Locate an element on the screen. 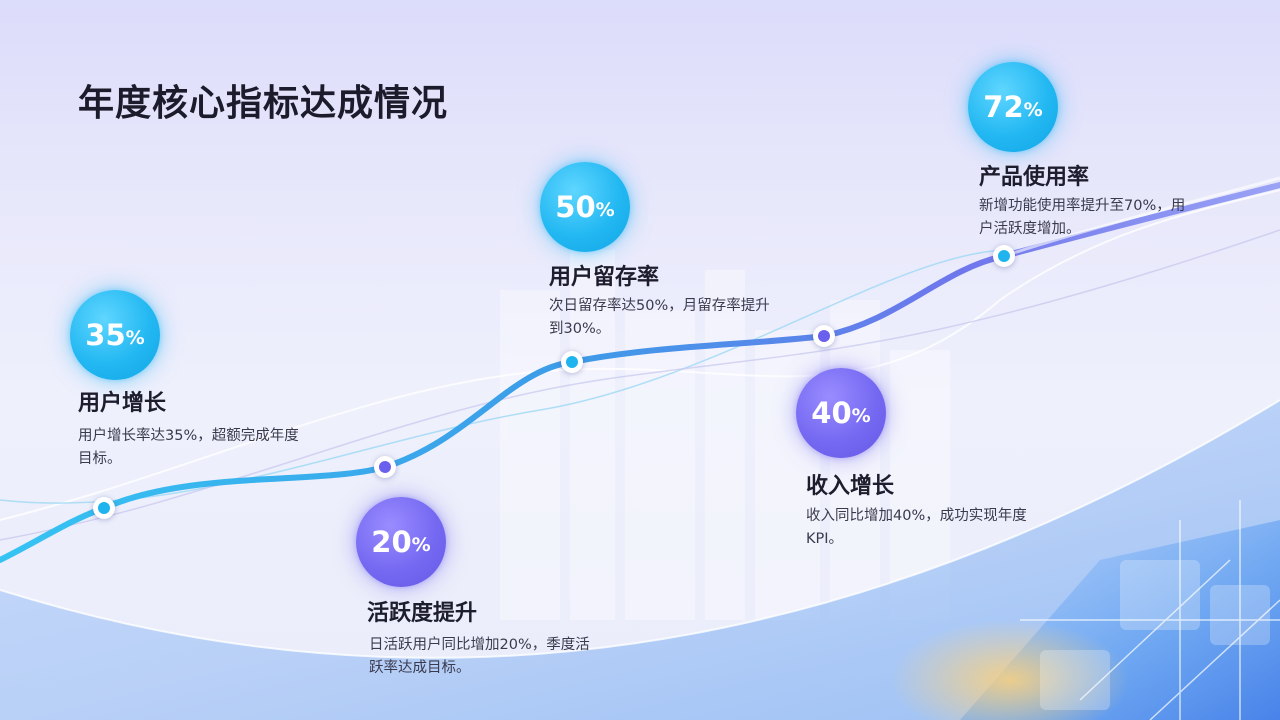 Image resolution: width=1280 pixels, height=720 pixels. value-number: 72 is located at coordinates (1003, 106).